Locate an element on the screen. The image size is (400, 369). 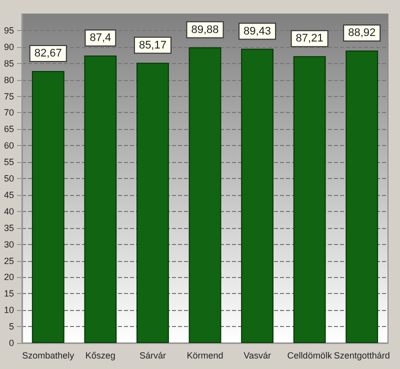
y-tick-label: 75 is located at coordinates (9, 96).